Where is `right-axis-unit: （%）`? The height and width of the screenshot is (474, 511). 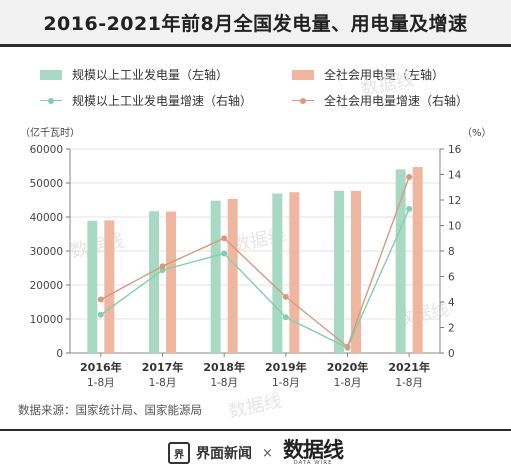
right-axis-unit: （%） is located at coordinates (477, 133).